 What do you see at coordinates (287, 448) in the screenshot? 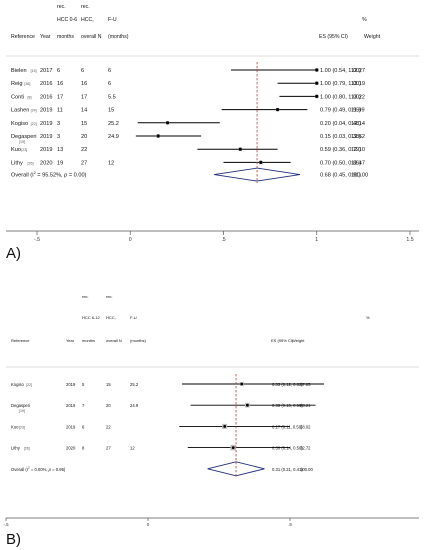
I see `study-es-ci: 0.30 (0.14, 0.50)` at bounding box center [287, 448].